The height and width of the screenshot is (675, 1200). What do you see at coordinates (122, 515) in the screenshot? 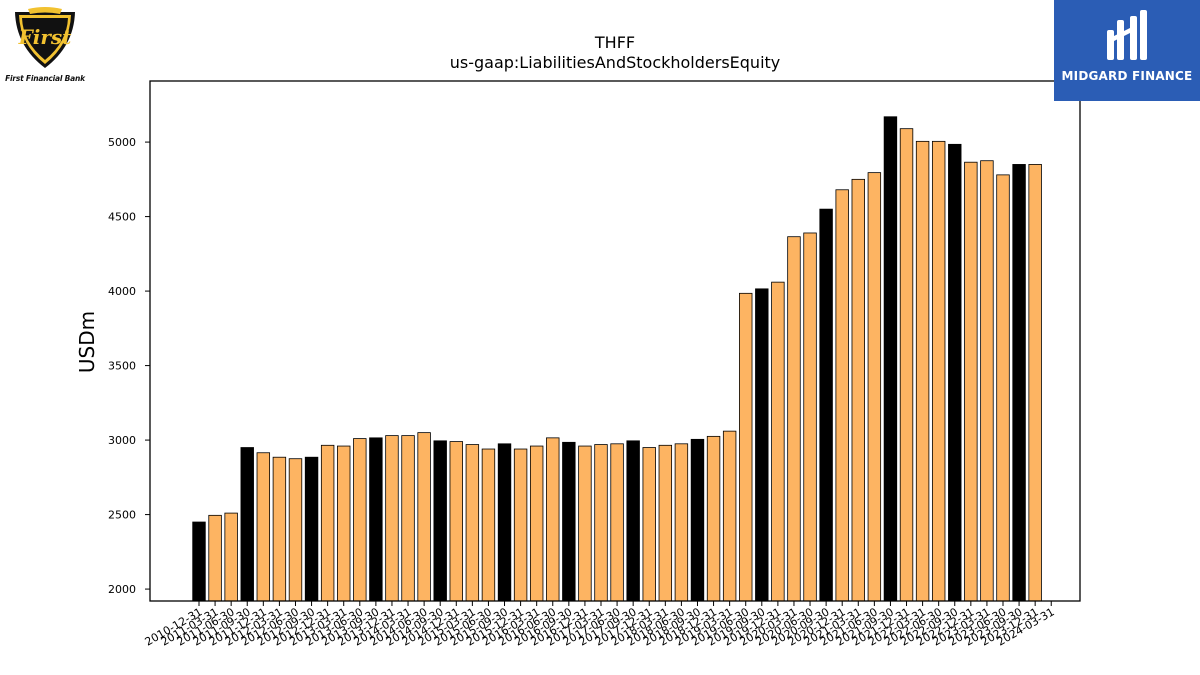
I see `y-tick-label: 2500` at bounding box center [122, 515].